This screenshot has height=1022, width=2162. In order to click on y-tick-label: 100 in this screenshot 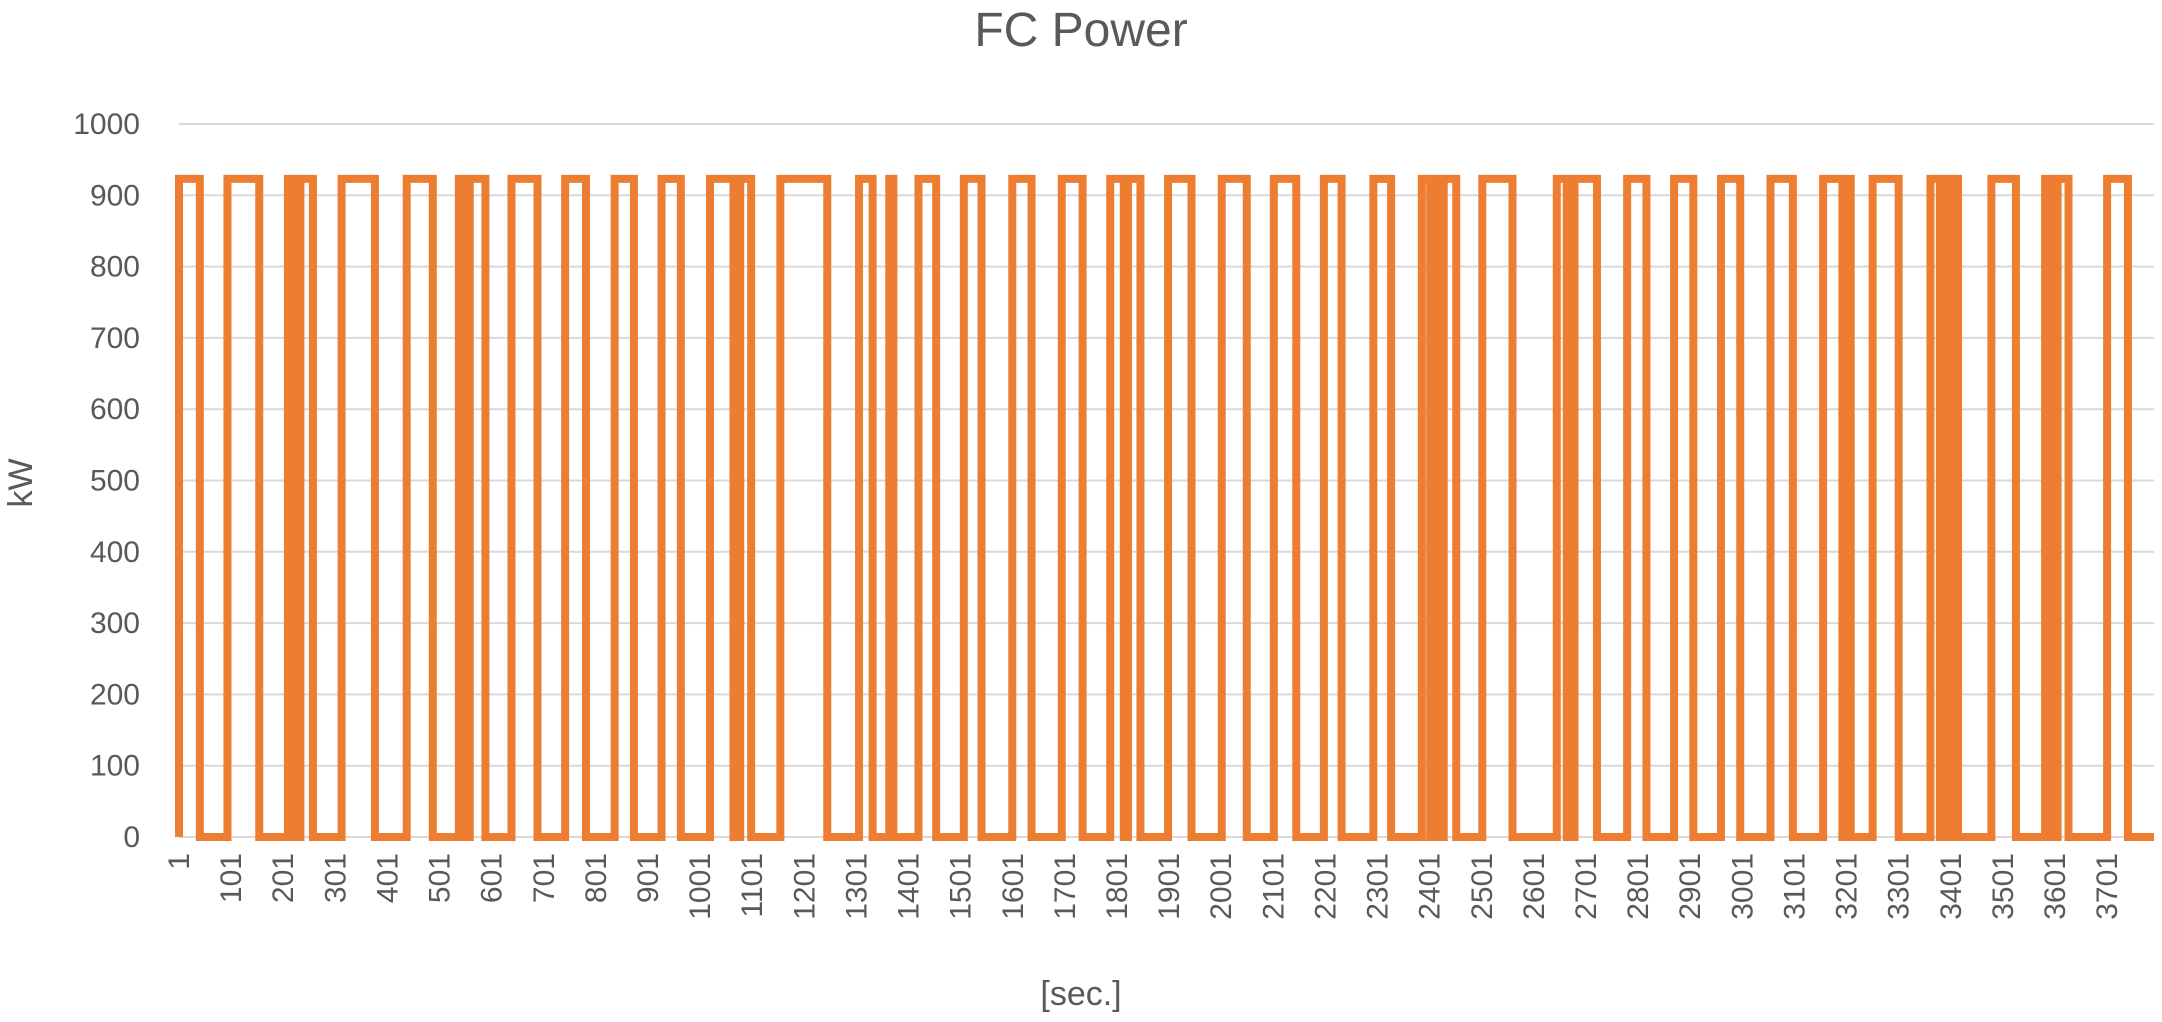, I will do `click(115, 766)`.